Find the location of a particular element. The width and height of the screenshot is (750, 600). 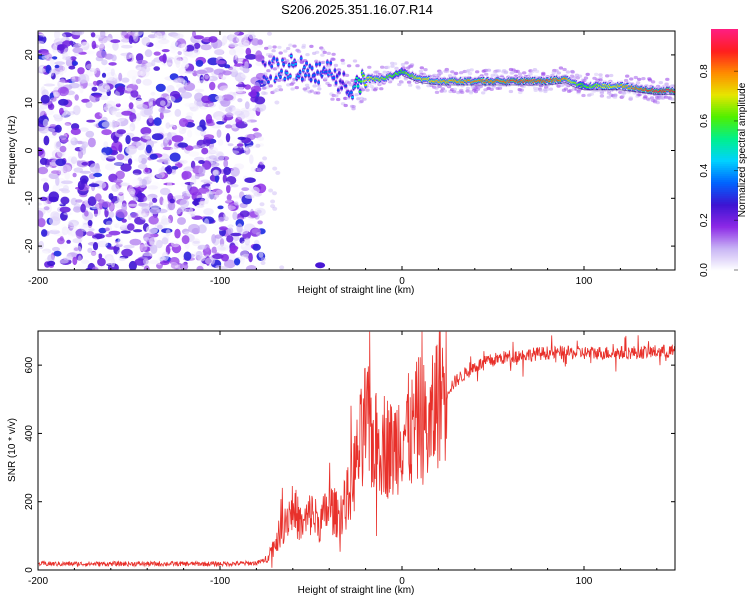

snr-y-axis-label: SNR (10 * v/v) is located at coordinates (12, 450).